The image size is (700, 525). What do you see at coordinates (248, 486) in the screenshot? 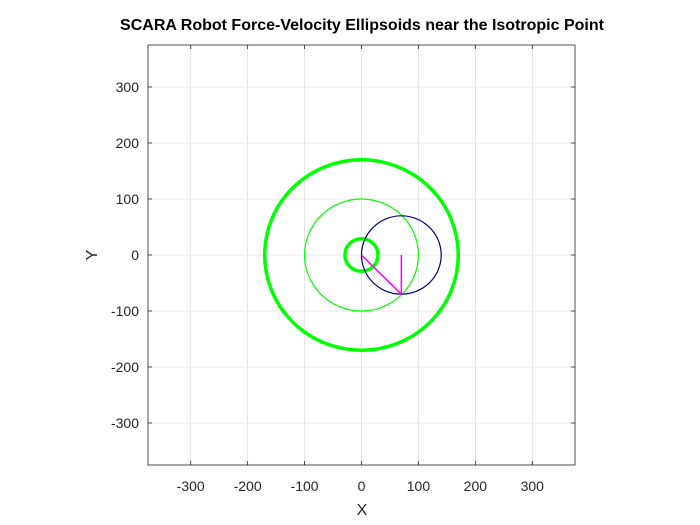
I see `x-tick-label: -200` at bounding box center [248, 486].